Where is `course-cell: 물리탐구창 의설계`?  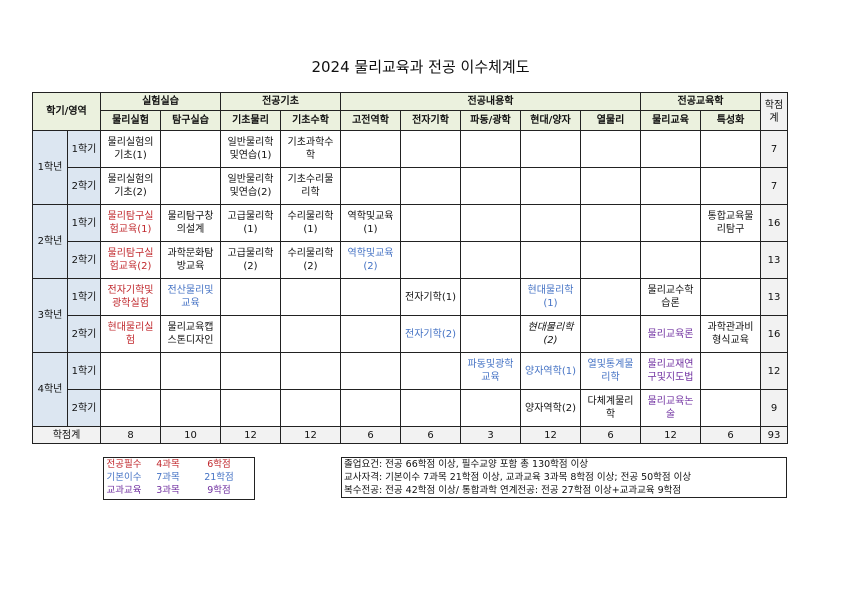 course-cell: 물리탐구창 의설계 is located at coordinates (190, 223).